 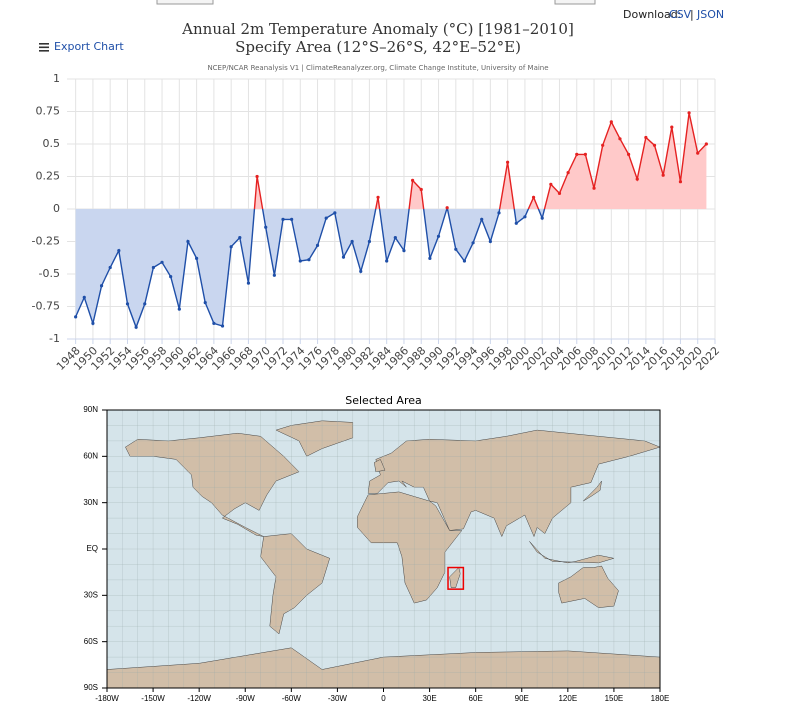 What do you see at coordinates (378, 47) in the screenshot?
I see `chart-subtitle: Specify Area (12°S–26°S, 42°E–52°E)` at bounding box center [378, 47].